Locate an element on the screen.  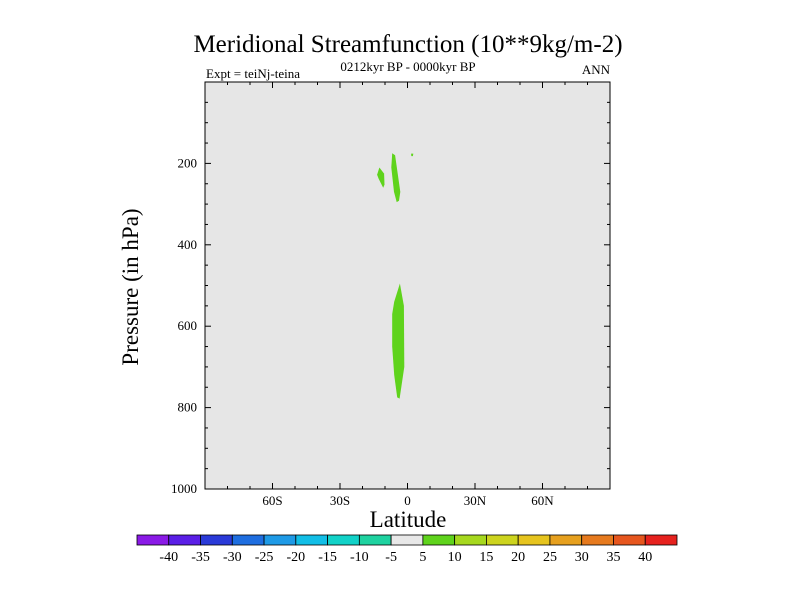
colorbar: -40 -35 -30 -25 -20 -15 -10 -5 5 10 15 20 25 30 35 40 is located at coordinates (407, 549).